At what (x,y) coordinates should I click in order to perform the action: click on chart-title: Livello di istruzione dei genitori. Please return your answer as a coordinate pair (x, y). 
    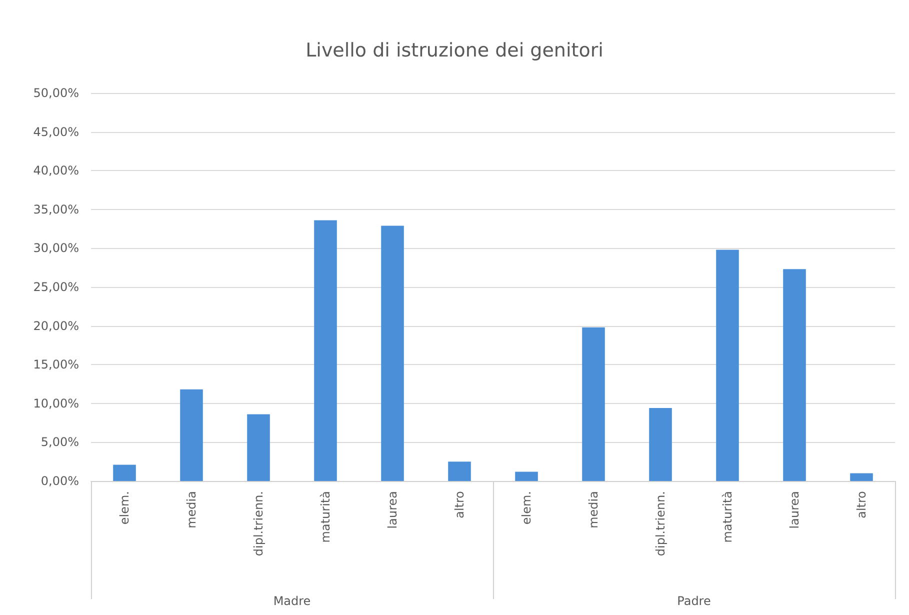
    Looking at the image, I should click on (455, 51).